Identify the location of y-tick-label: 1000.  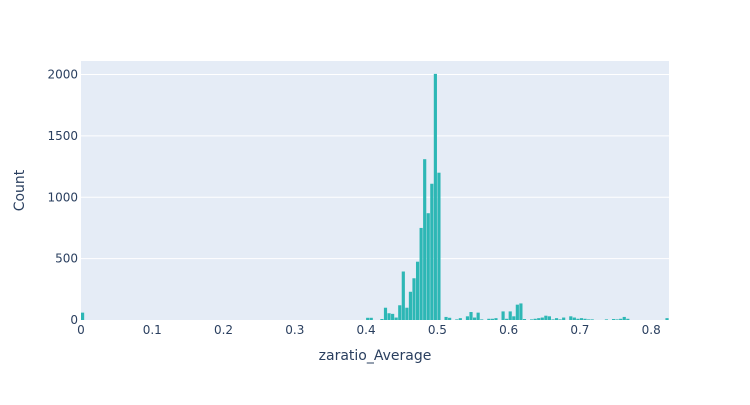
(62, 197).